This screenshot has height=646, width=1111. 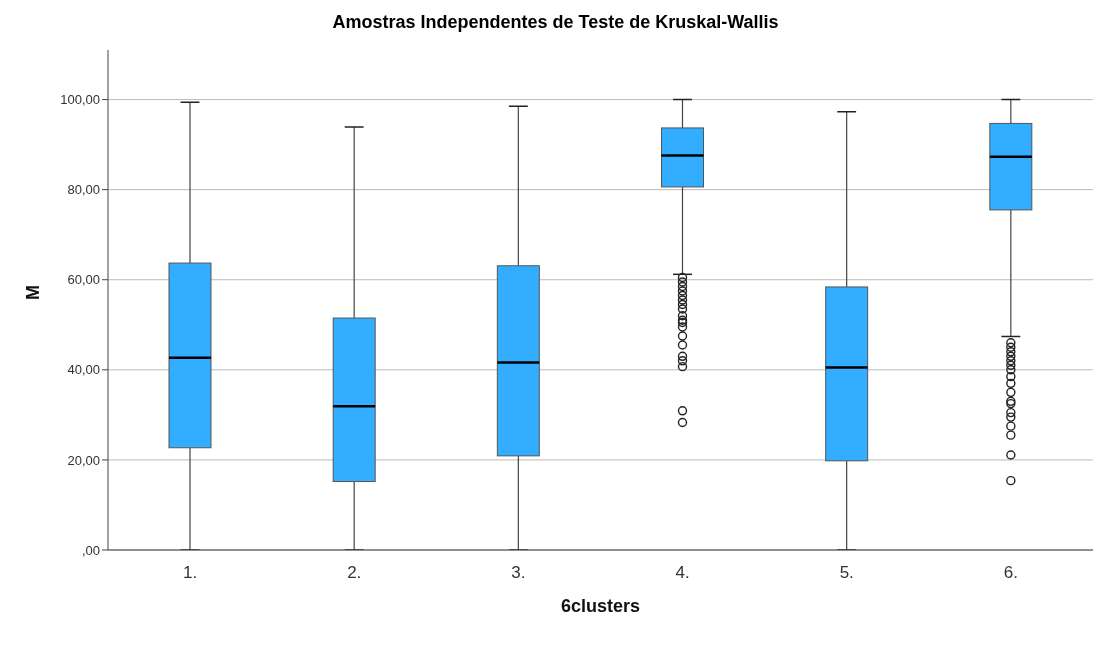 What do you see at coordinates (1011, 573) in the screenshot?
I see `x-tick-label: 6.` at bounding box center [1011, 573].